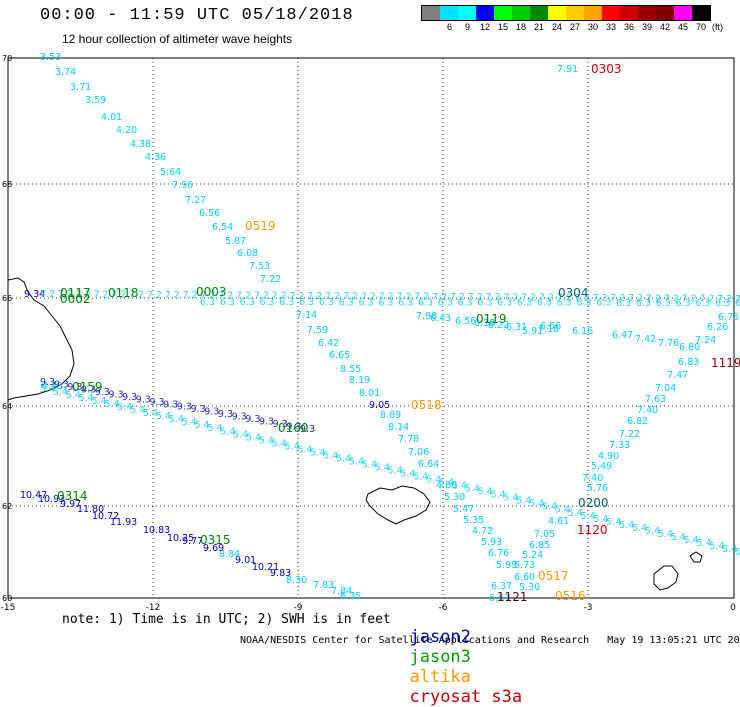  What do you see at coordinates (443, 608) in the screenshot?
I see `x-tick-label: -6` at bounding box center [443, 608].